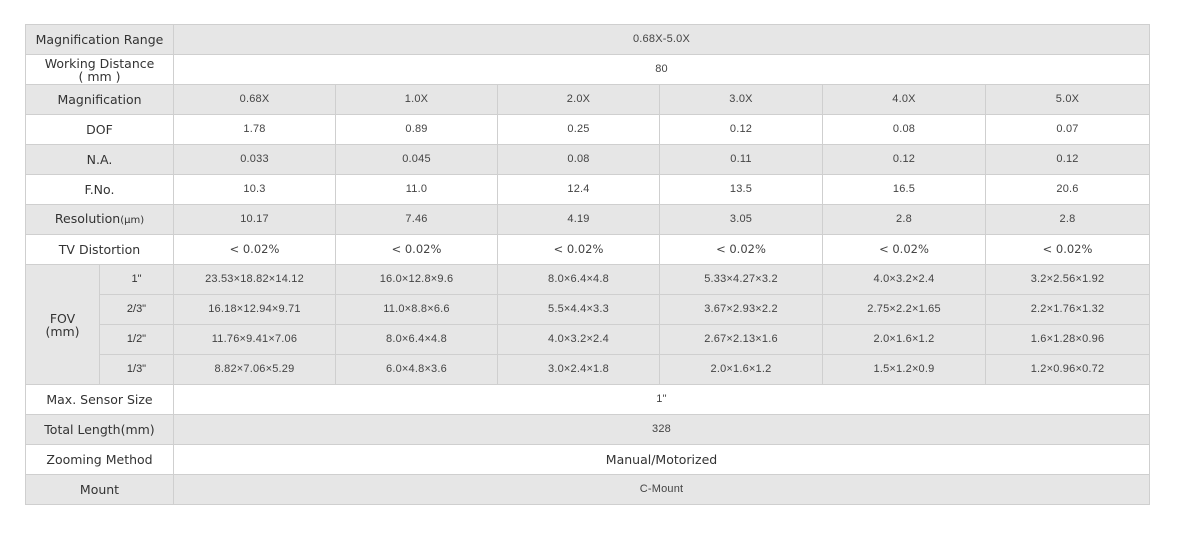 Image resolution: width=1180 pixels, height=539 pixels. I want to click on row-zooming-method: Zooming Method Manual/Motorized, so click(588, 459).